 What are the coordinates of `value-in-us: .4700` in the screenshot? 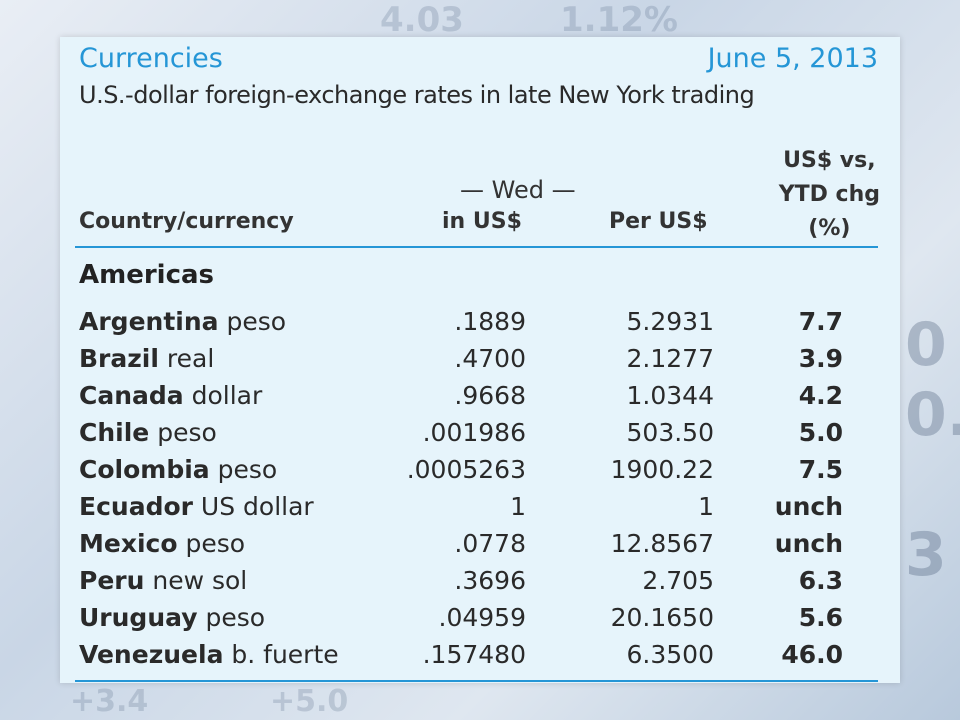 It's located at (490, 358).